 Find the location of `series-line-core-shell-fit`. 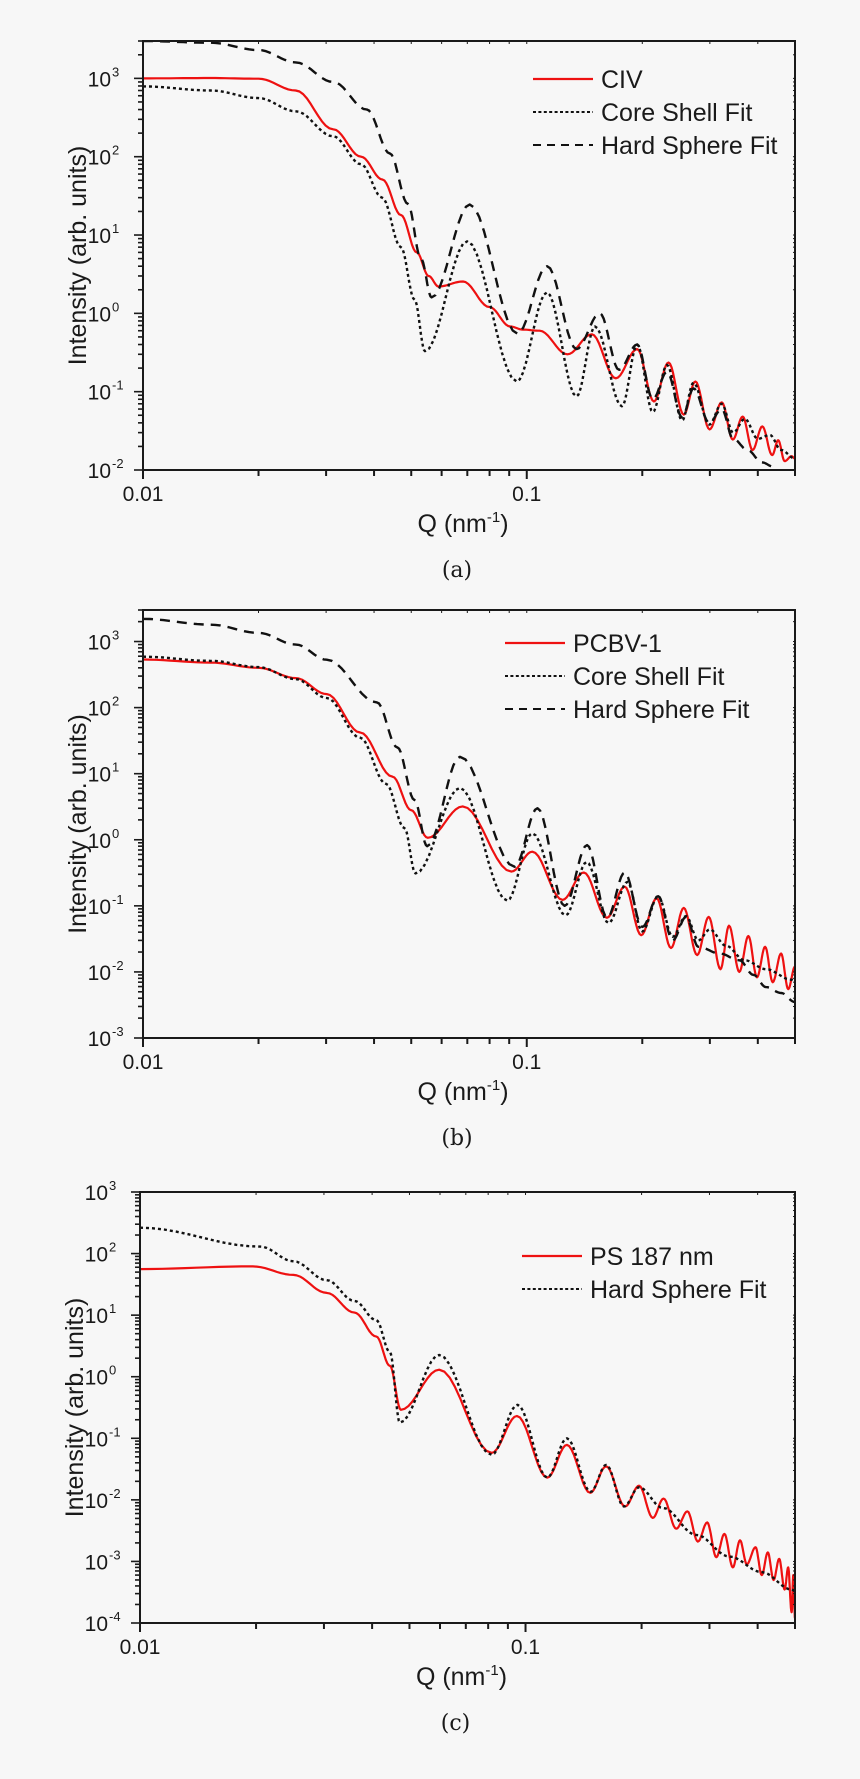

series-line-core-shell-fit is located at coordinates (469, 819).